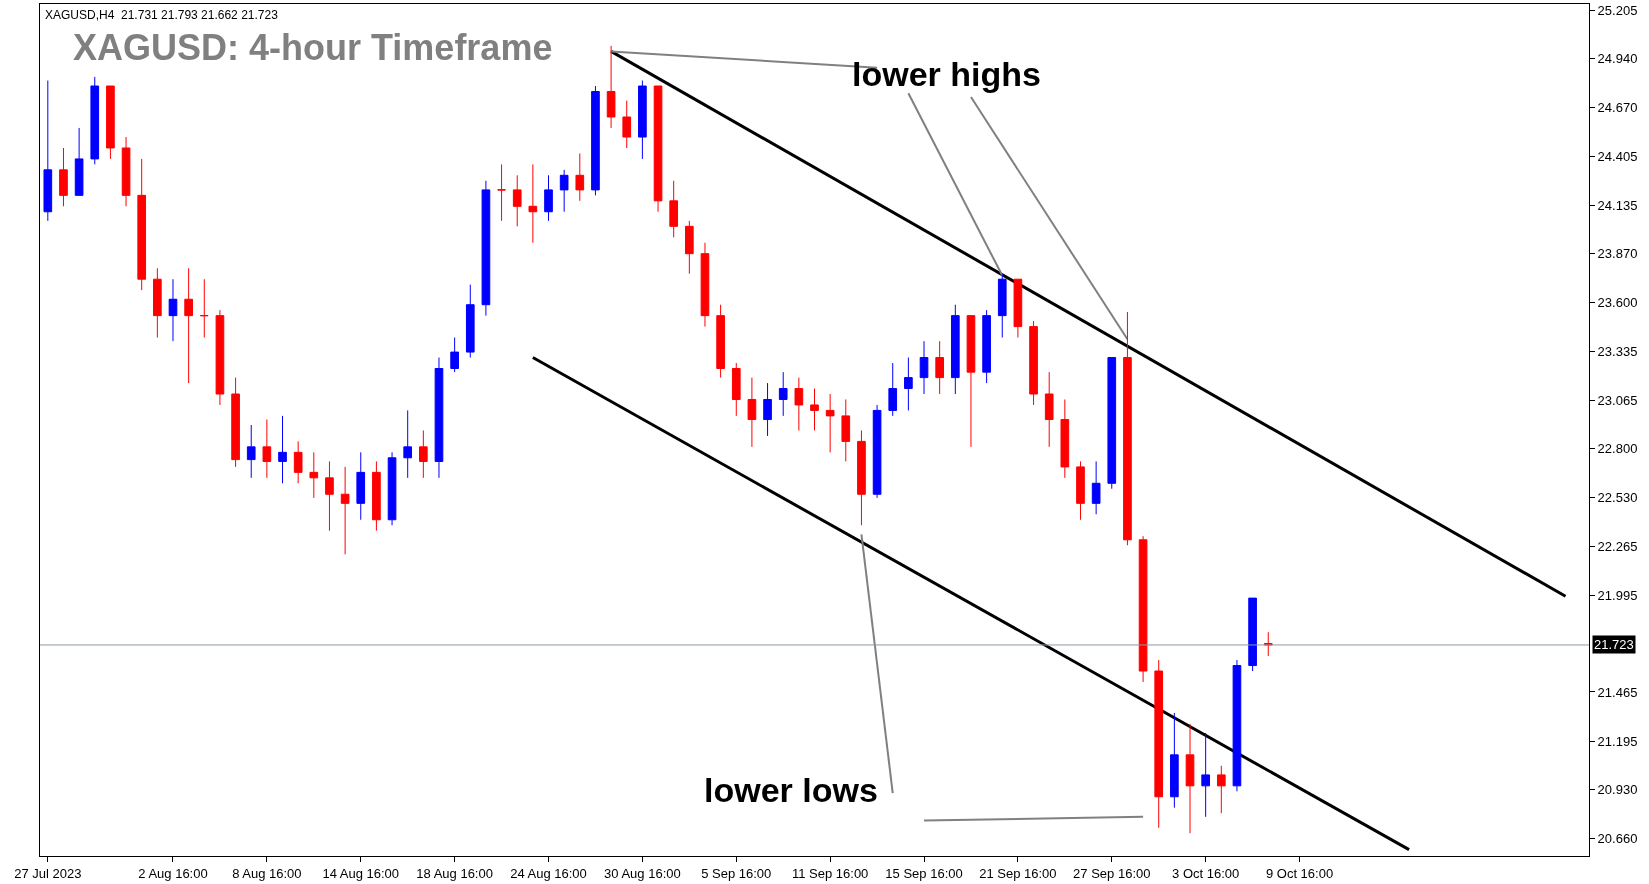 The width and height of the screenshot is (1649, 884). What do you see at coordinates (361, 873) in the screenshot?
I see `x-tick-label: 14 Aug 16:00` at bounding box center [361, 873].